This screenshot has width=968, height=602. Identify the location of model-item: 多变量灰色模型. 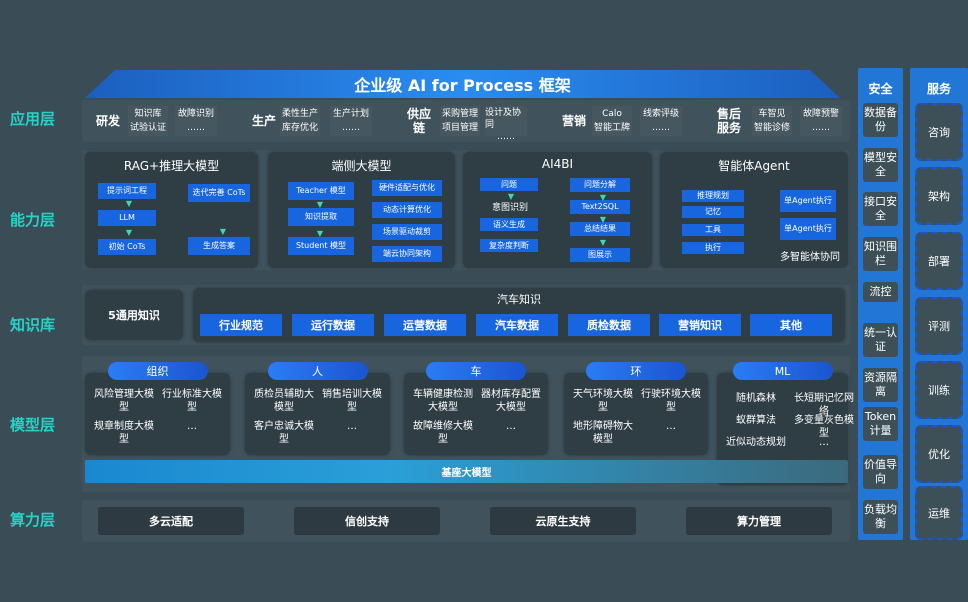
(824, 427).